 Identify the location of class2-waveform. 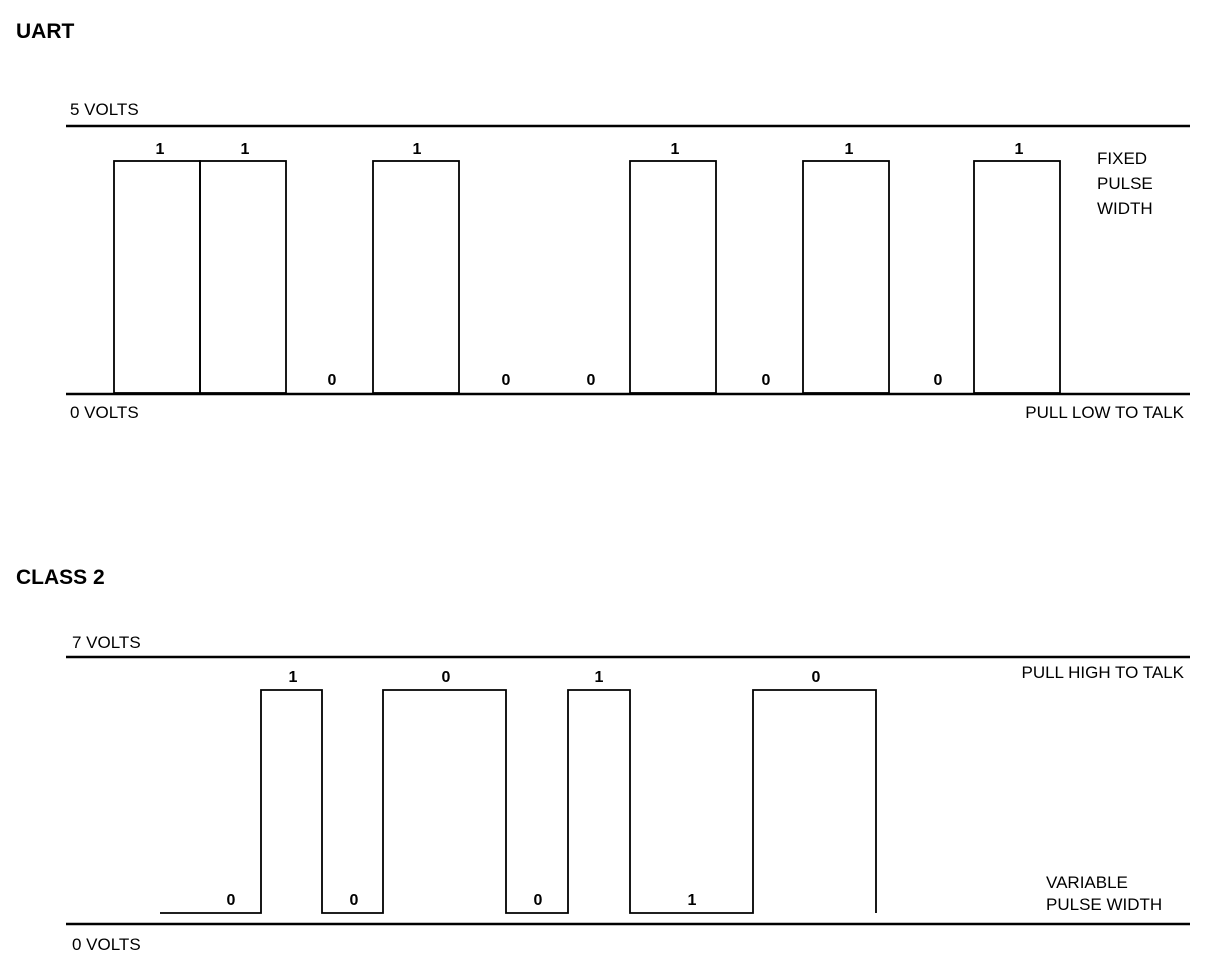
(518, 801).